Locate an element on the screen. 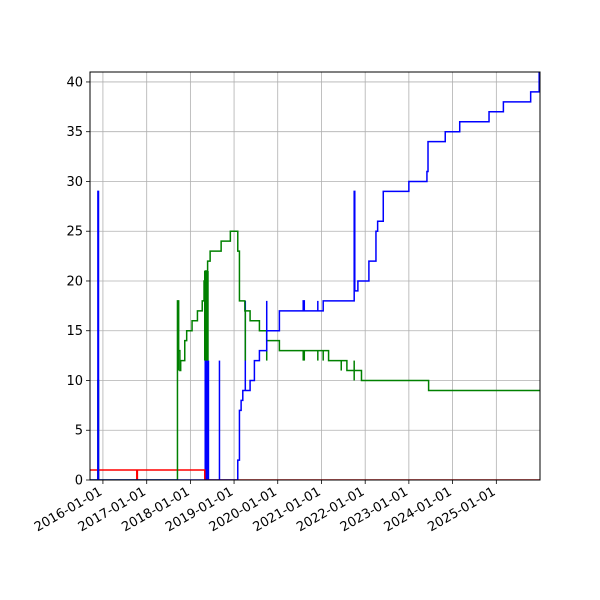 The width and height of the screenshot is (600, 600). y-tick-label: 20 is located at coordinates (74, 281).